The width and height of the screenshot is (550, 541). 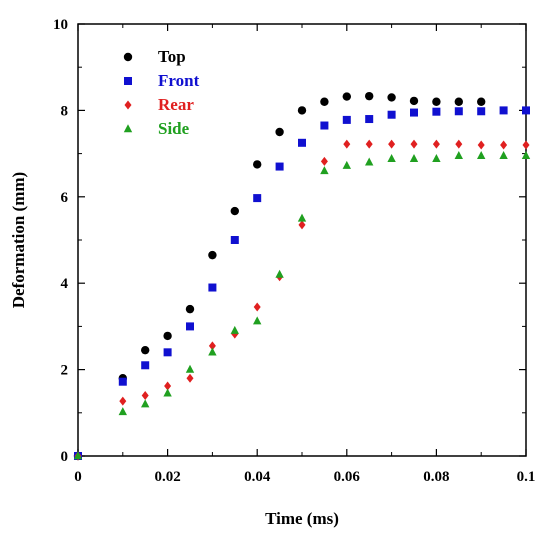 I want to click on y-tick-label: 10, so click(x=60, y=25).